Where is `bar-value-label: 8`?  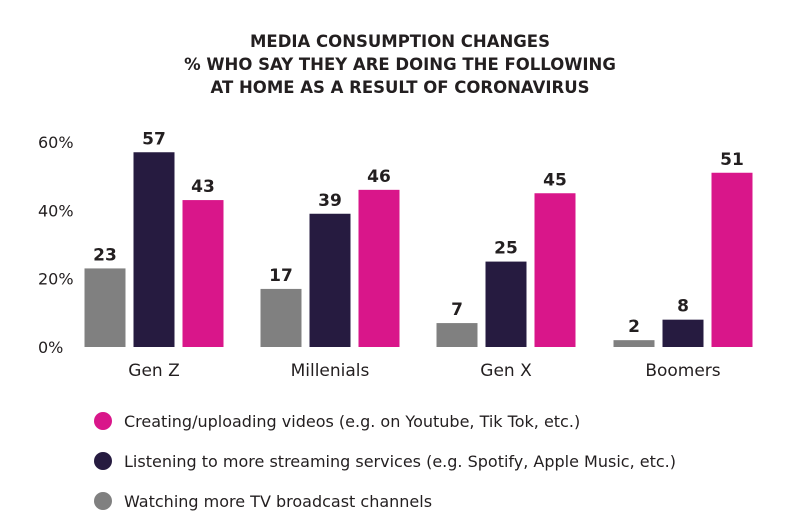 bar-value-label: 8 is located at coordinates (683, 307).